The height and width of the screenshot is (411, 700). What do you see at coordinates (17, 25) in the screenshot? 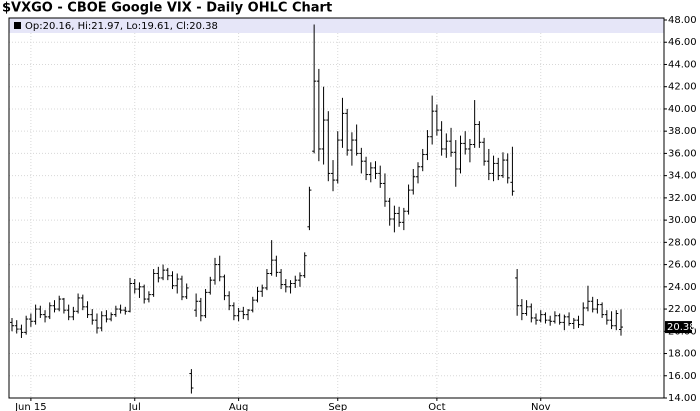
I see `legend-swatch` at bounding box center [17, 25].